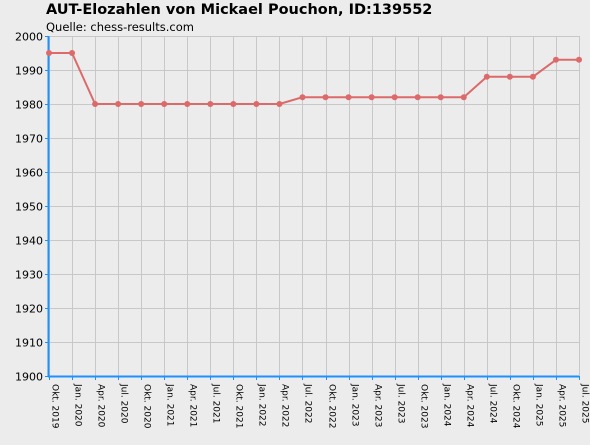 This screenshot has height=445, width=590. What do you see at coordinates (29, 241) in the screenshot?
I see `y-tick-label: 1940` at bounding box center [29, 241].